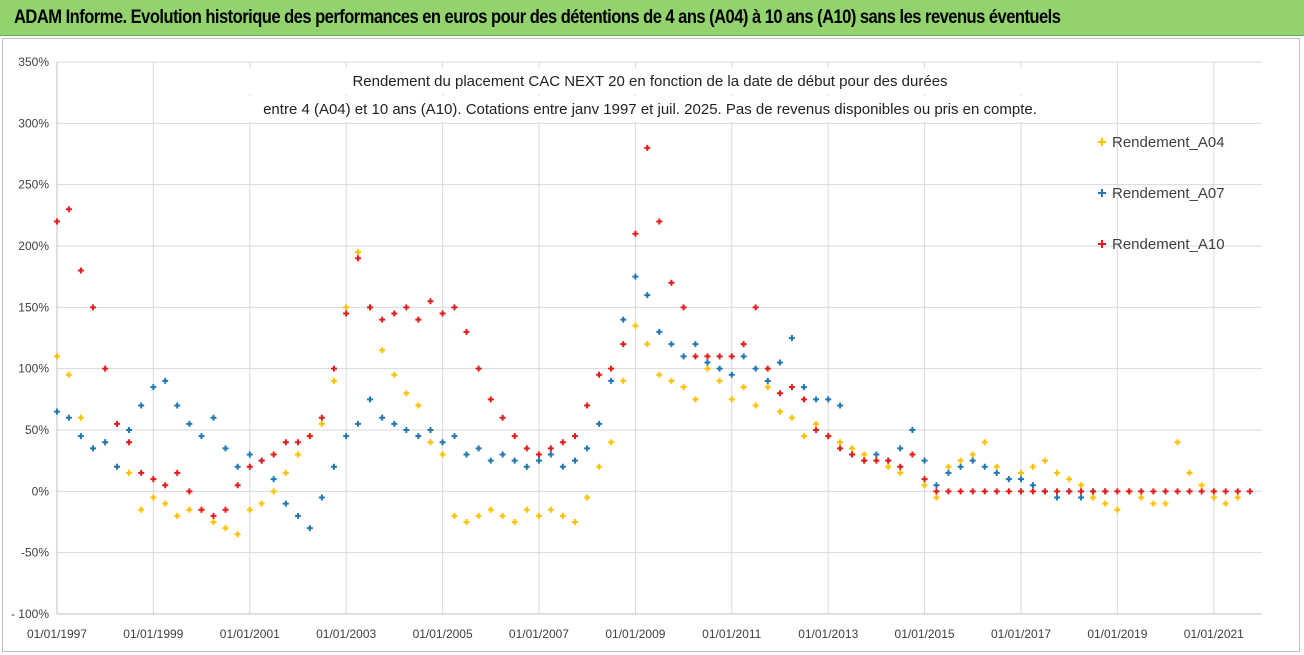 Image resolution: width=1304 pixels, height=655 pixels. Describe the element at coordinates (443, 634) in the screenshot. I see `x-tick-label: 01/01/2005` at that location.